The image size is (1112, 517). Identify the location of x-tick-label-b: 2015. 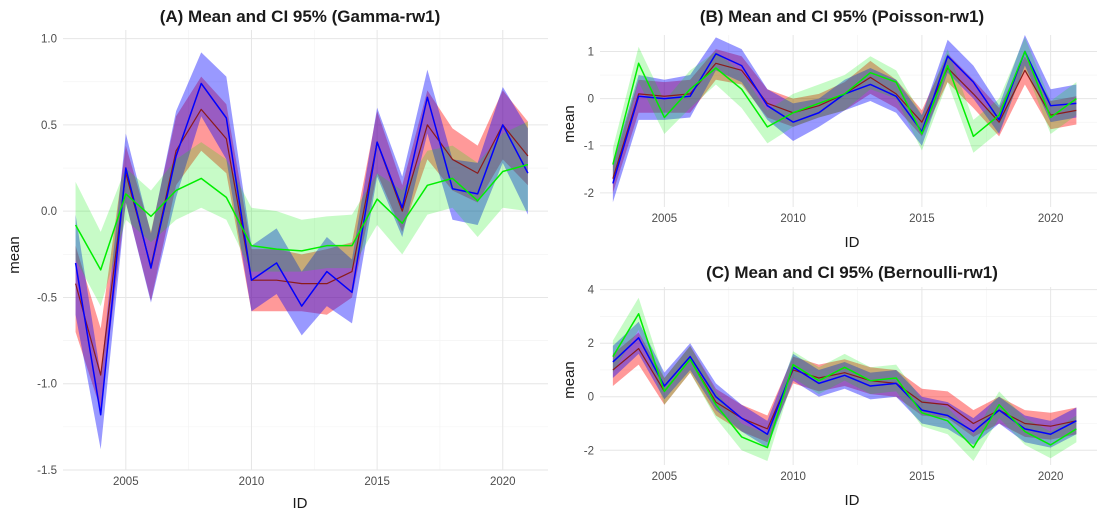
(922, 219).